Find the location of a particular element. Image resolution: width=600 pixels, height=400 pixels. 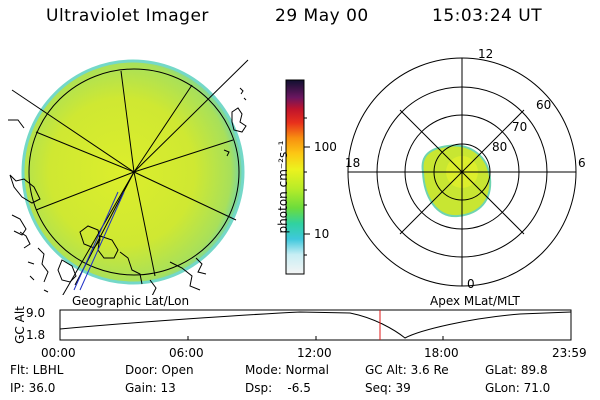

time-tick-3: 18:00 is located at coordinates (441, 353).